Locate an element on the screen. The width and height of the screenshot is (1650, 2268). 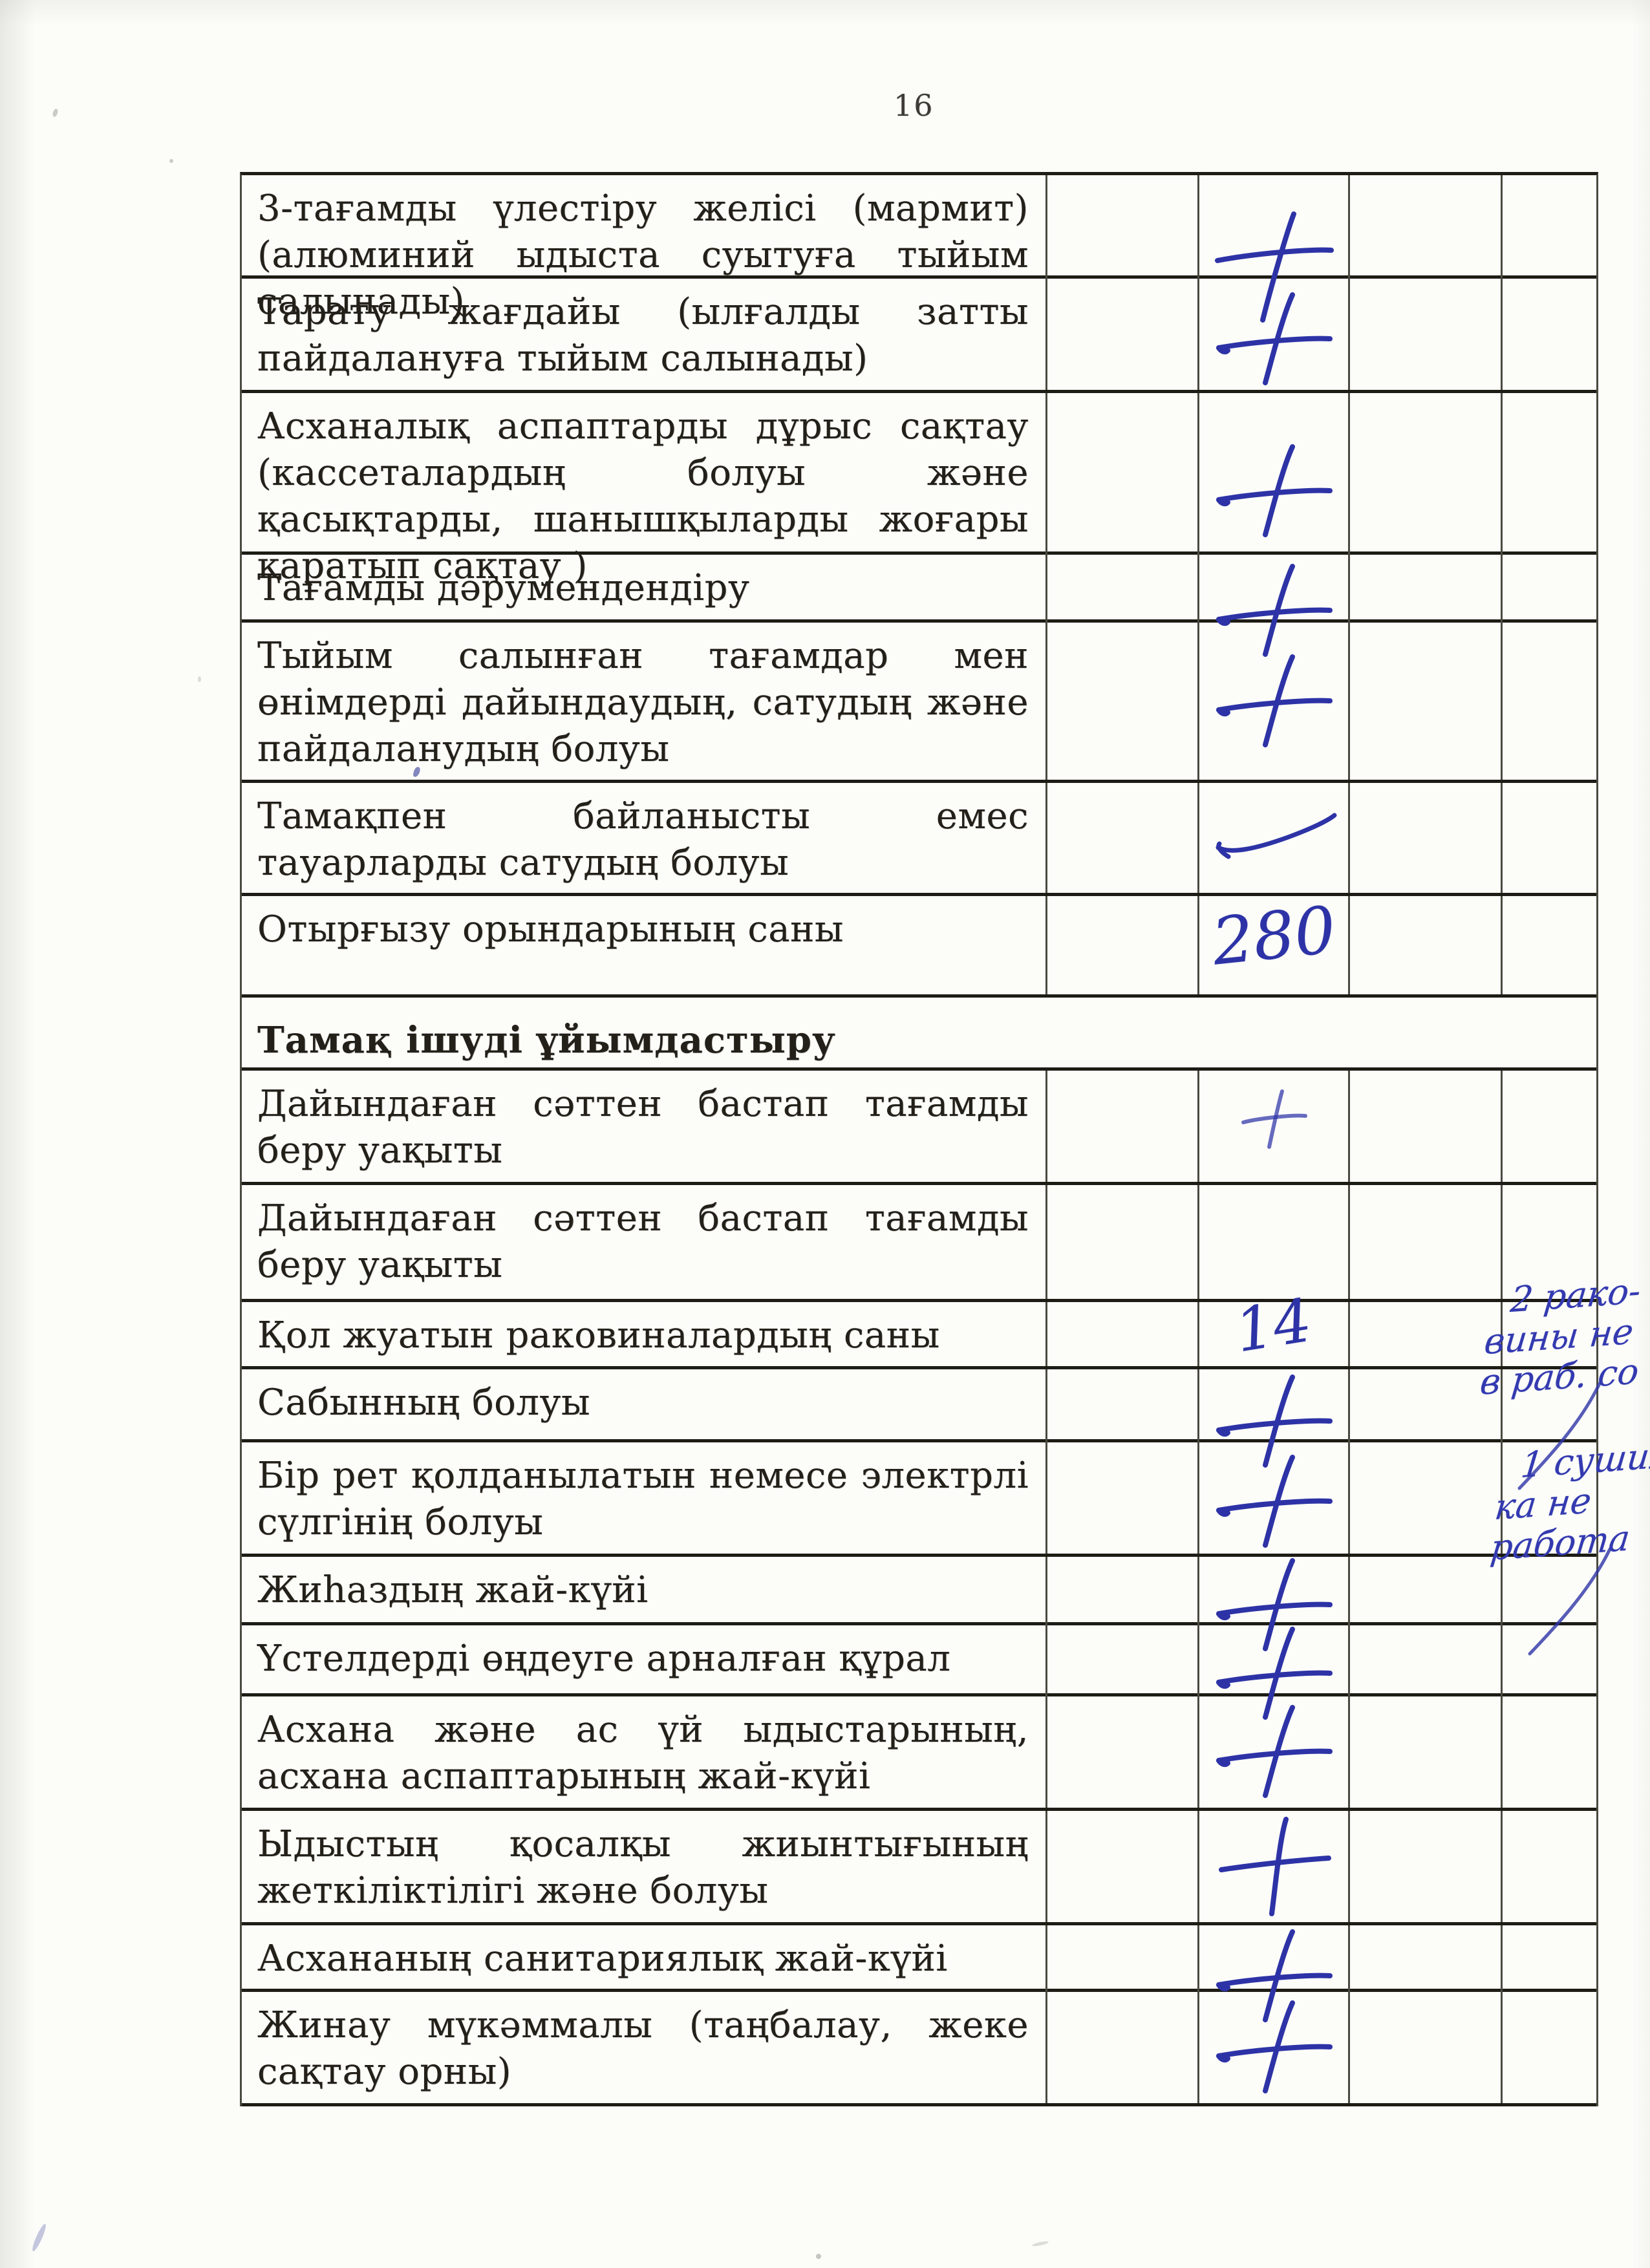
section-header-row: Тамақ ішуді ұйымдастыру is located at coordinates (919, 1034).